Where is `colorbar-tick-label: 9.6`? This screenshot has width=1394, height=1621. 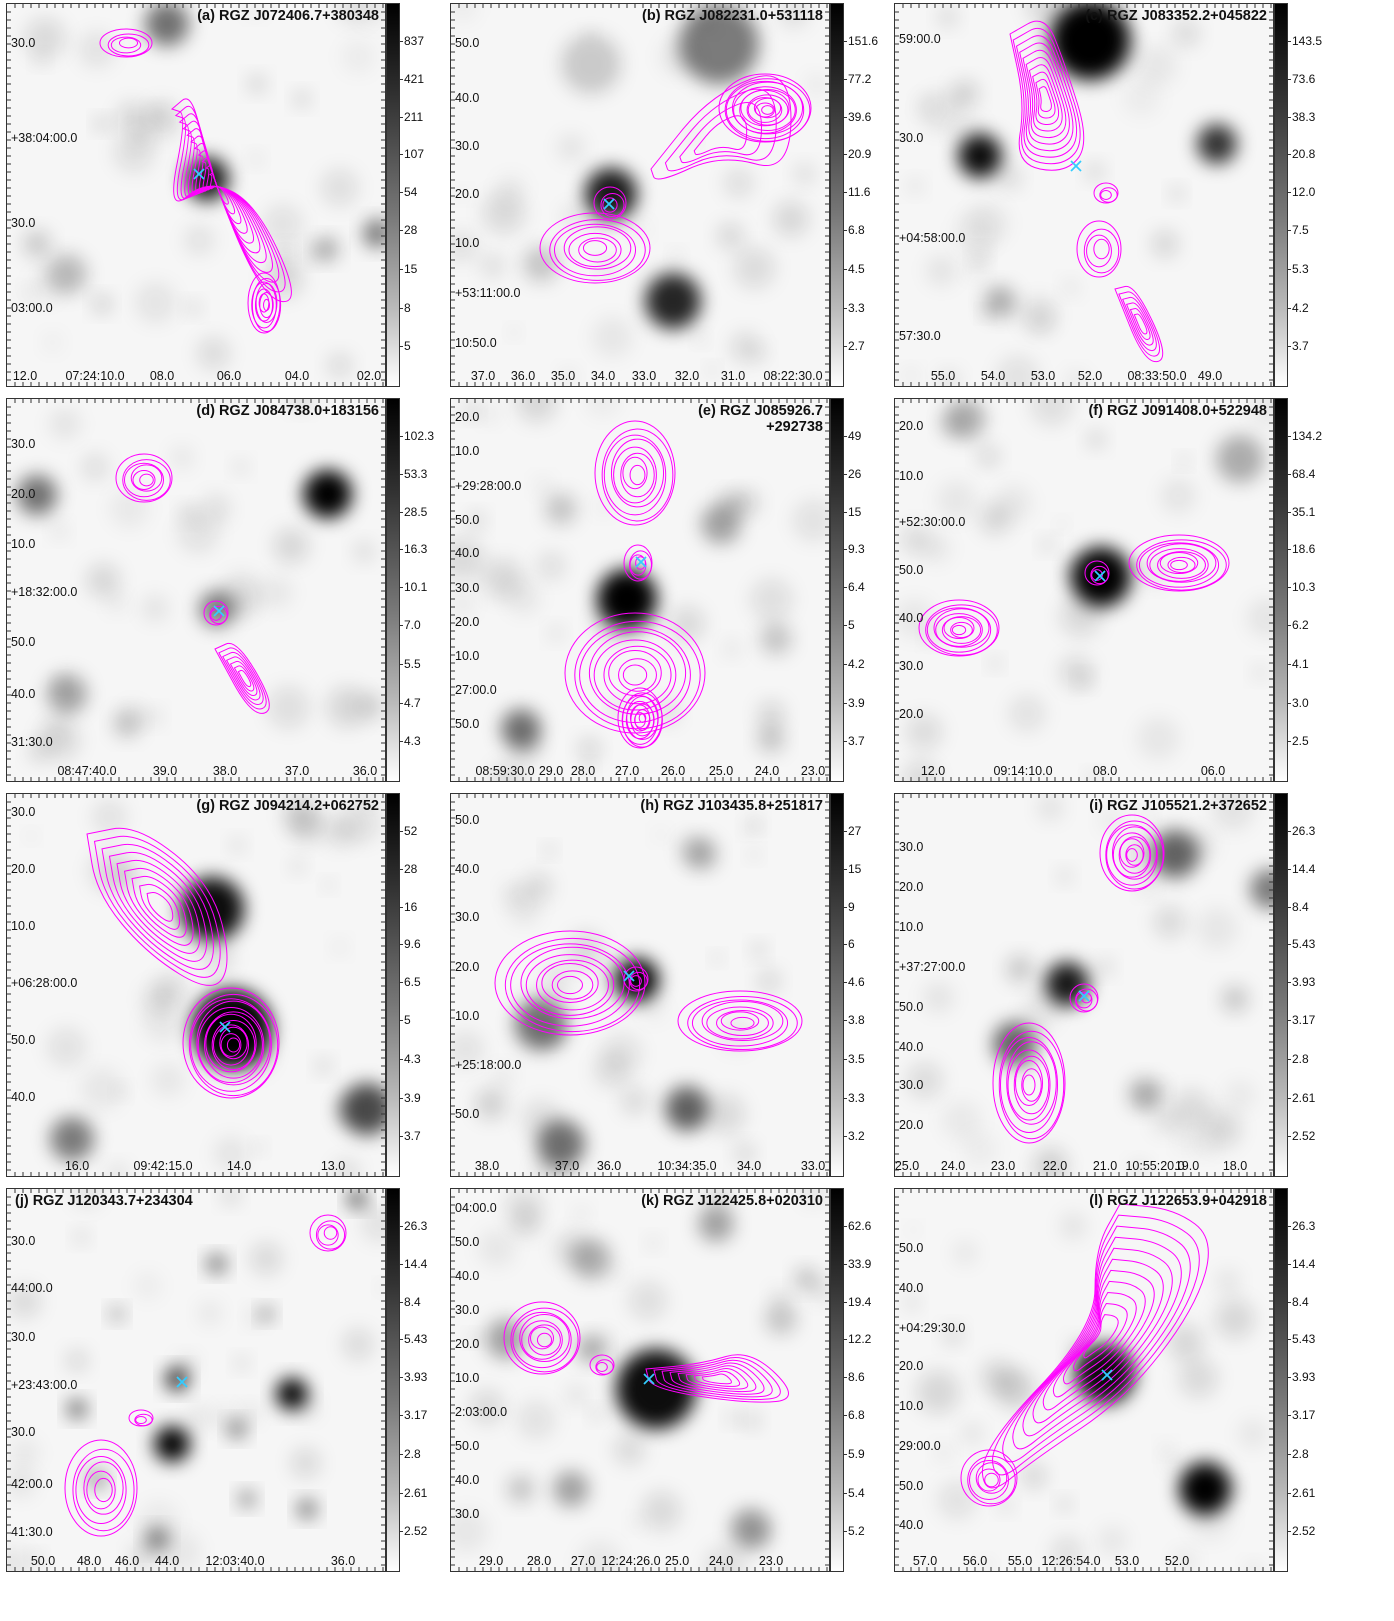 colorbar-tick-label: 9.6 is located at coordinates (410, 944).